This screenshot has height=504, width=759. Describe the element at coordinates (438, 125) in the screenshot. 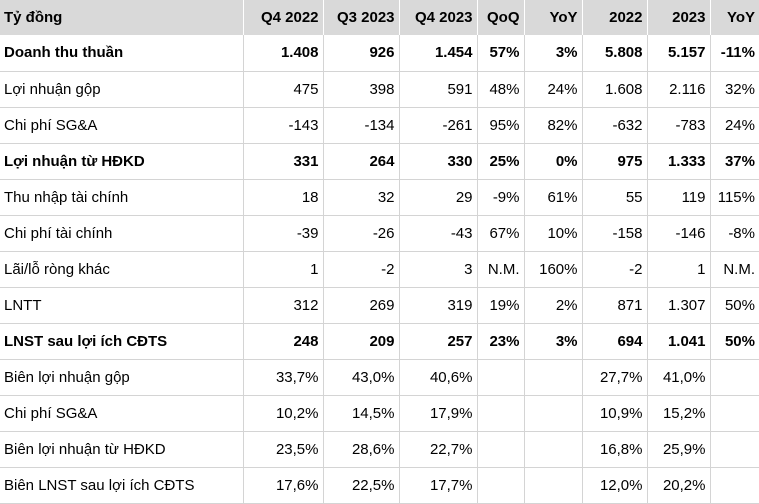

I see `cell-q4-2023: -261` at that location.